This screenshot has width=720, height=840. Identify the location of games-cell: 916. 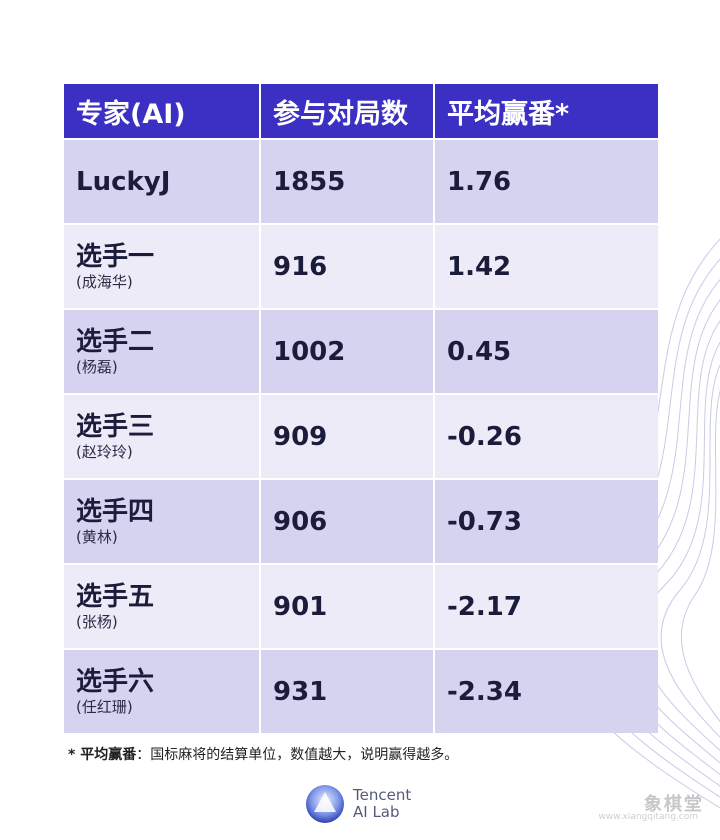
(347, 266).